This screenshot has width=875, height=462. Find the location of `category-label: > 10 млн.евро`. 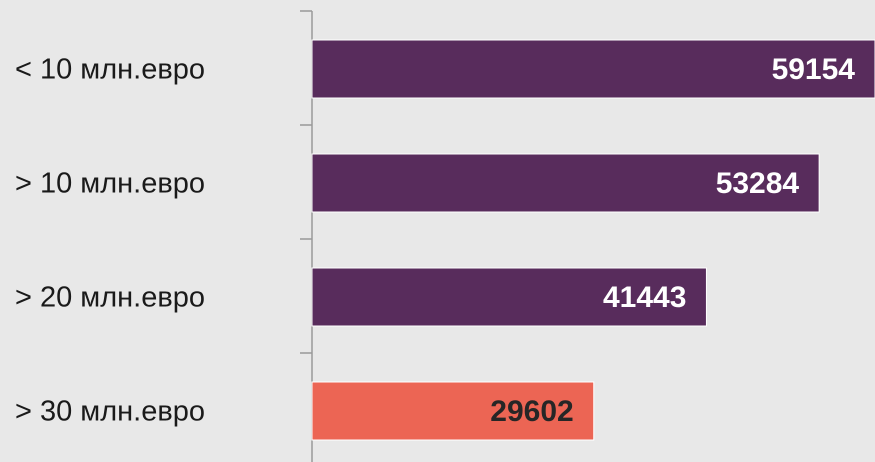

category-label: > 10 млн.евро is located at coordinates (110, 184).